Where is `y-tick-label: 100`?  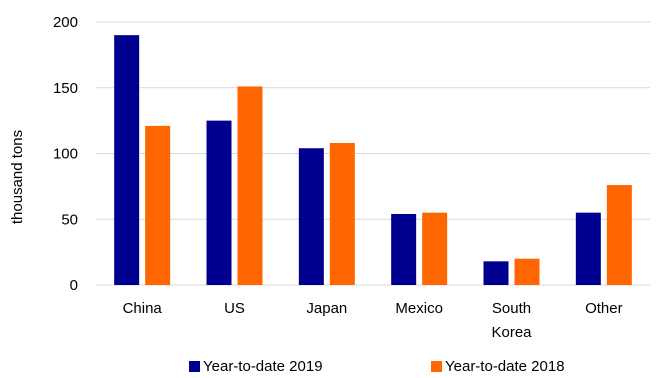 y-tick-label: 100 is located at coordinates (65, 154).